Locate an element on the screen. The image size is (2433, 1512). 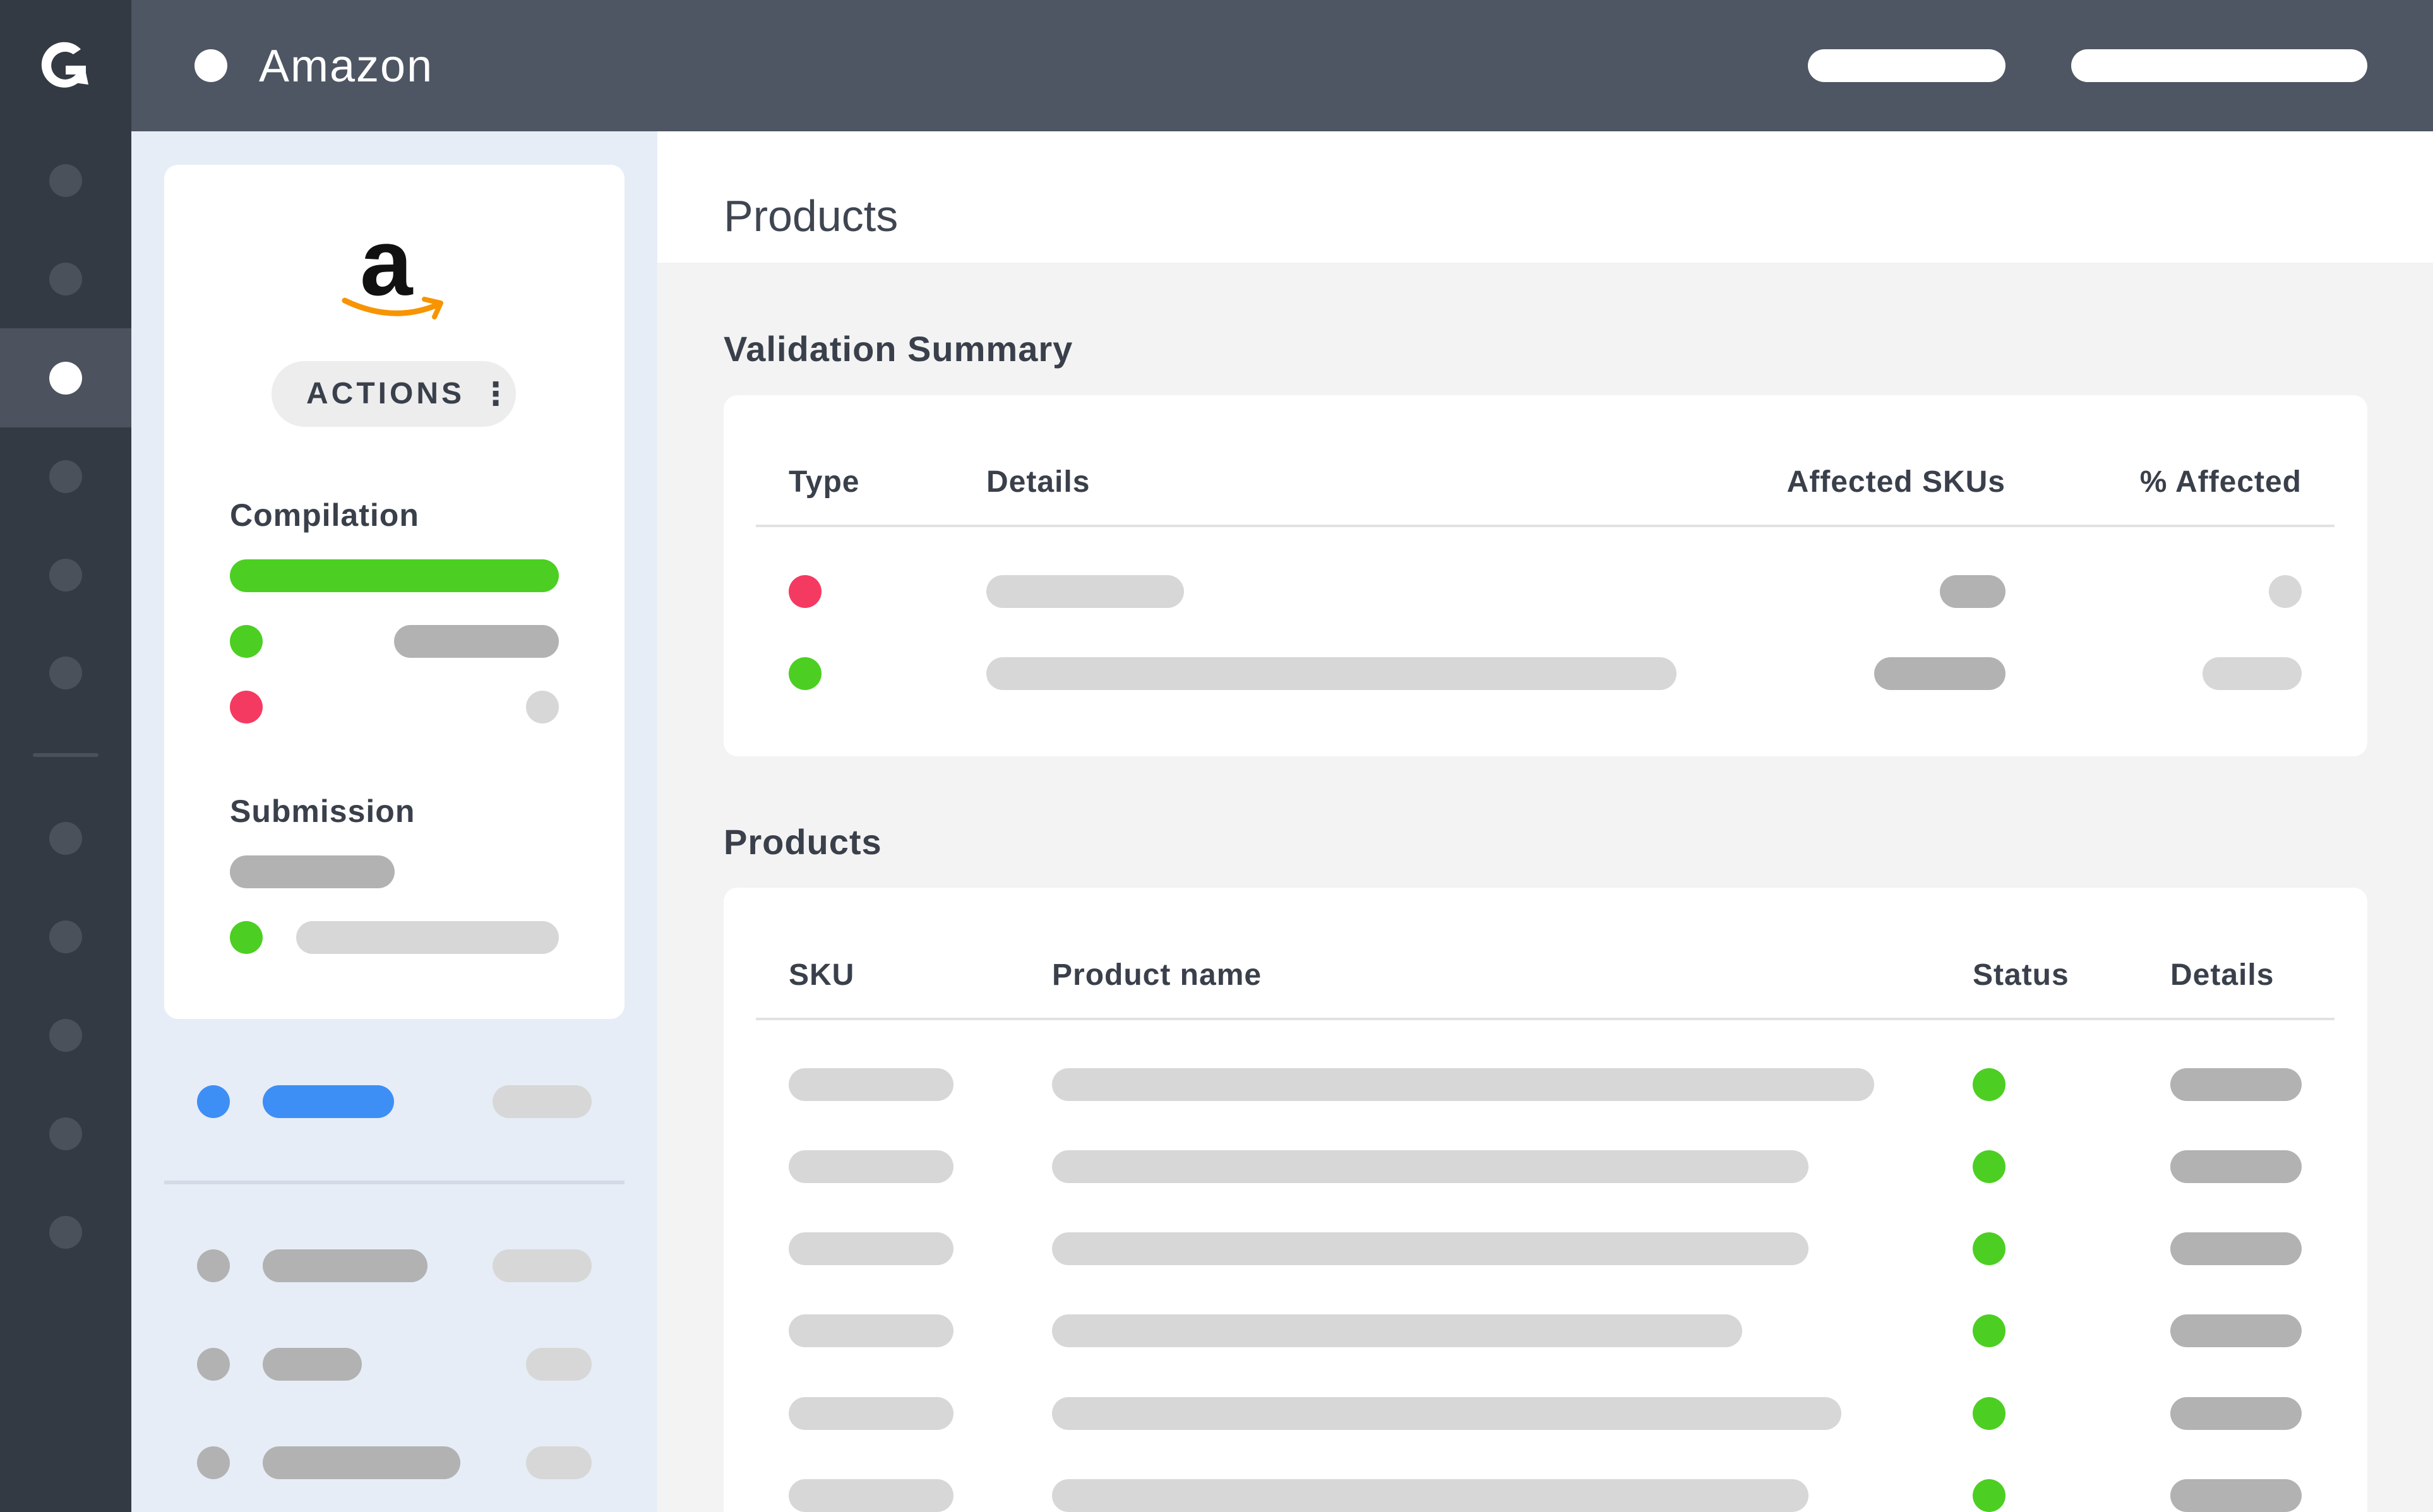
left-nav-rail is located at coordinates (65, 756).